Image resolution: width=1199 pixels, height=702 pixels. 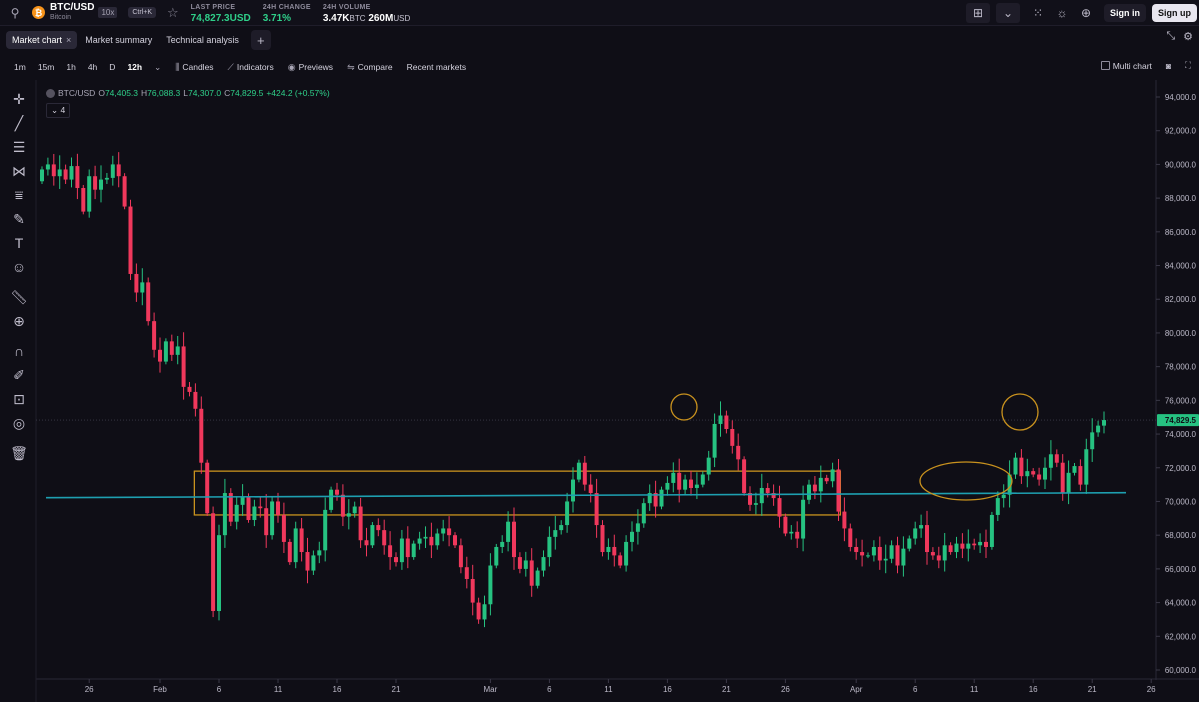 I want to click on x-tick-label: 6, so click(x=549, y=689).